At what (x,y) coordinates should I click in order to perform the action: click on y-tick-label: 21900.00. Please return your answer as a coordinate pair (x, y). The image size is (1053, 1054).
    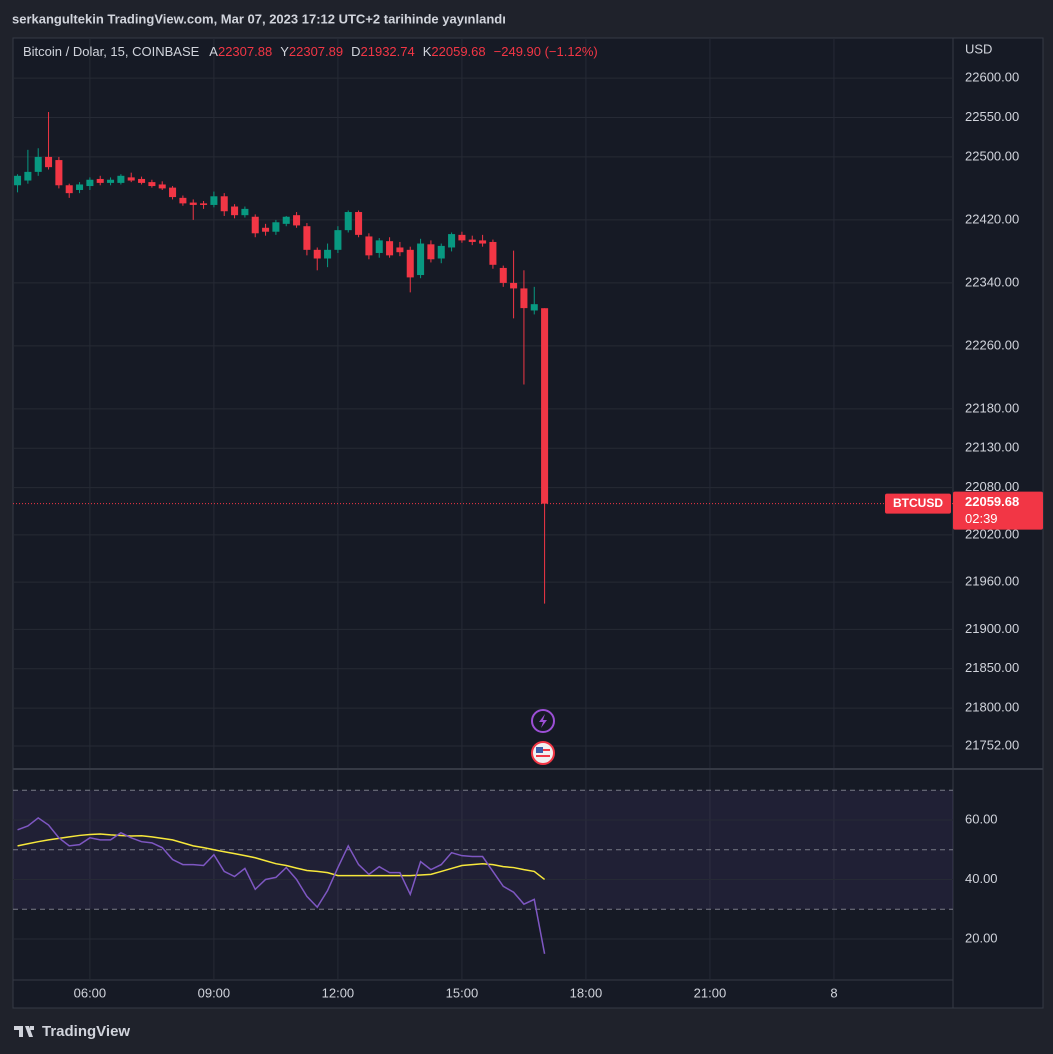
    Looking at the image, I should click on (992, 628).